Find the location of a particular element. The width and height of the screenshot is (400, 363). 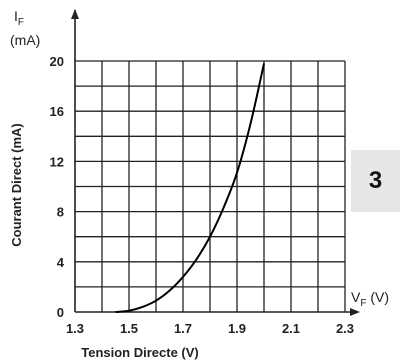

y-tick-label: 4 is located at coordinates (61, 262).